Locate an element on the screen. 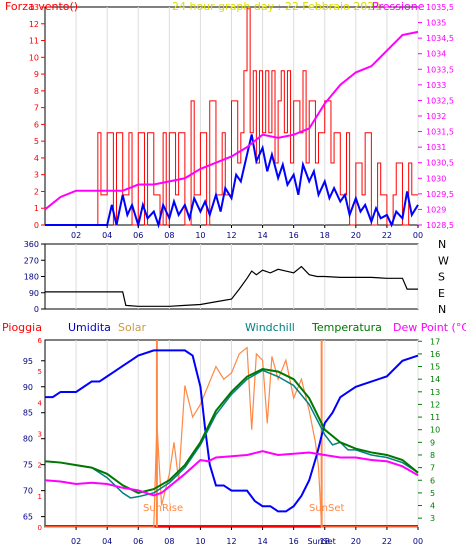 This screenshot has width=466, height=555. humidity-axis: 65 70 75 80 85 90 95 is located at coordinates (34, 439).